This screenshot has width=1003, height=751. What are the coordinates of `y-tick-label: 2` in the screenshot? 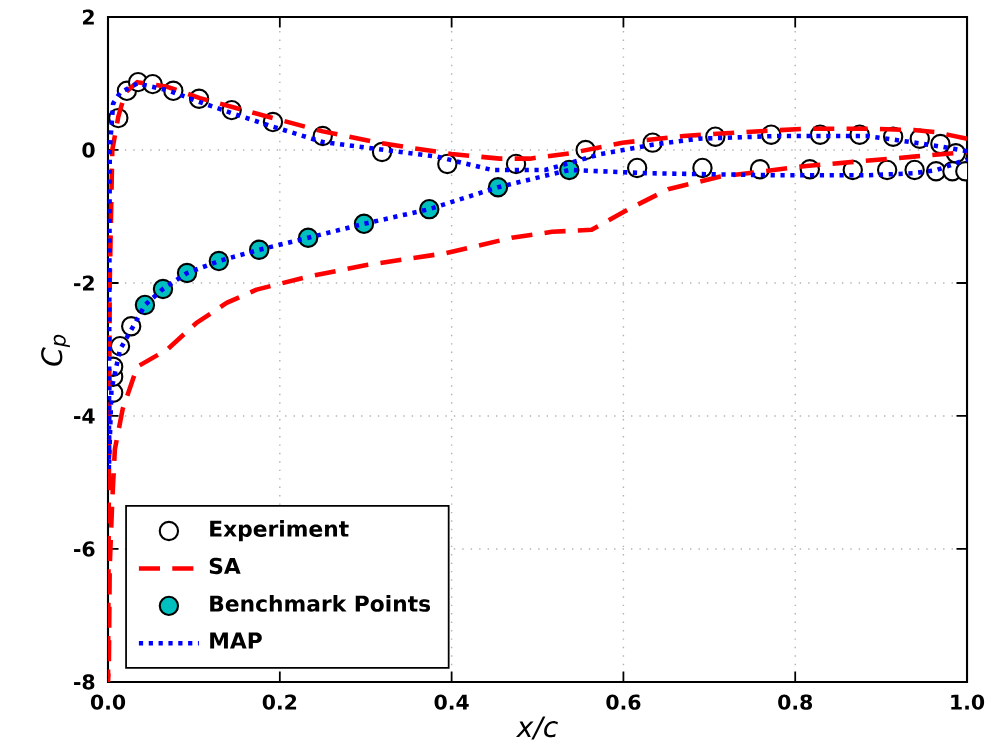 It's located at (88, 17).